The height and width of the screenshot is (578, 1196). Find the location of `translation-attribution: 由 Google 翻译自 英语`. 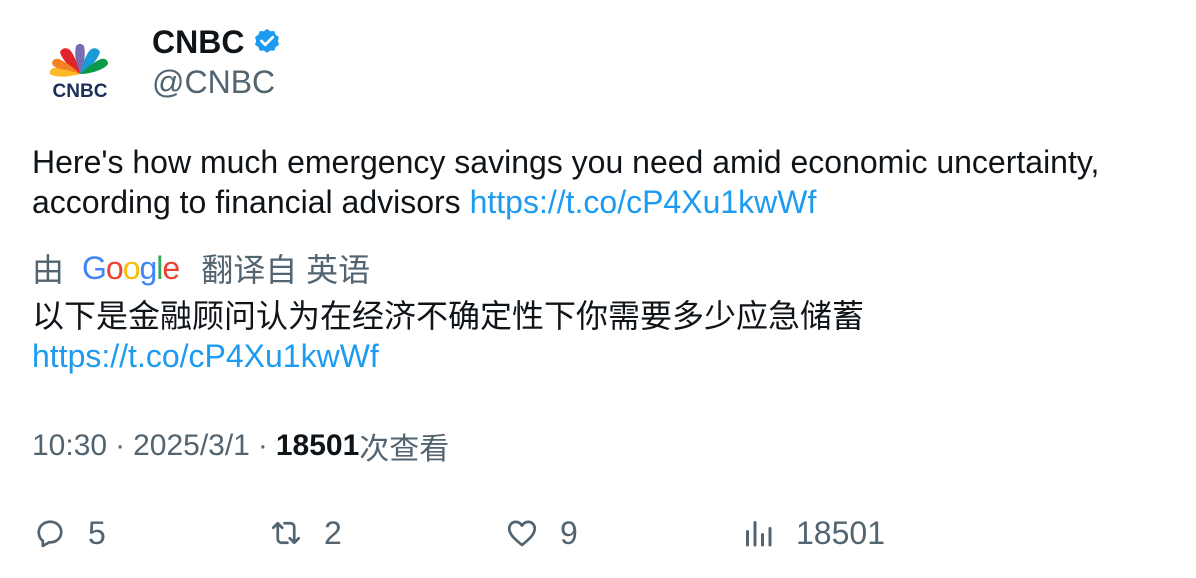

translation-attribution: 由 Google 翻译自 英语 is located at coordinates (201, 268).